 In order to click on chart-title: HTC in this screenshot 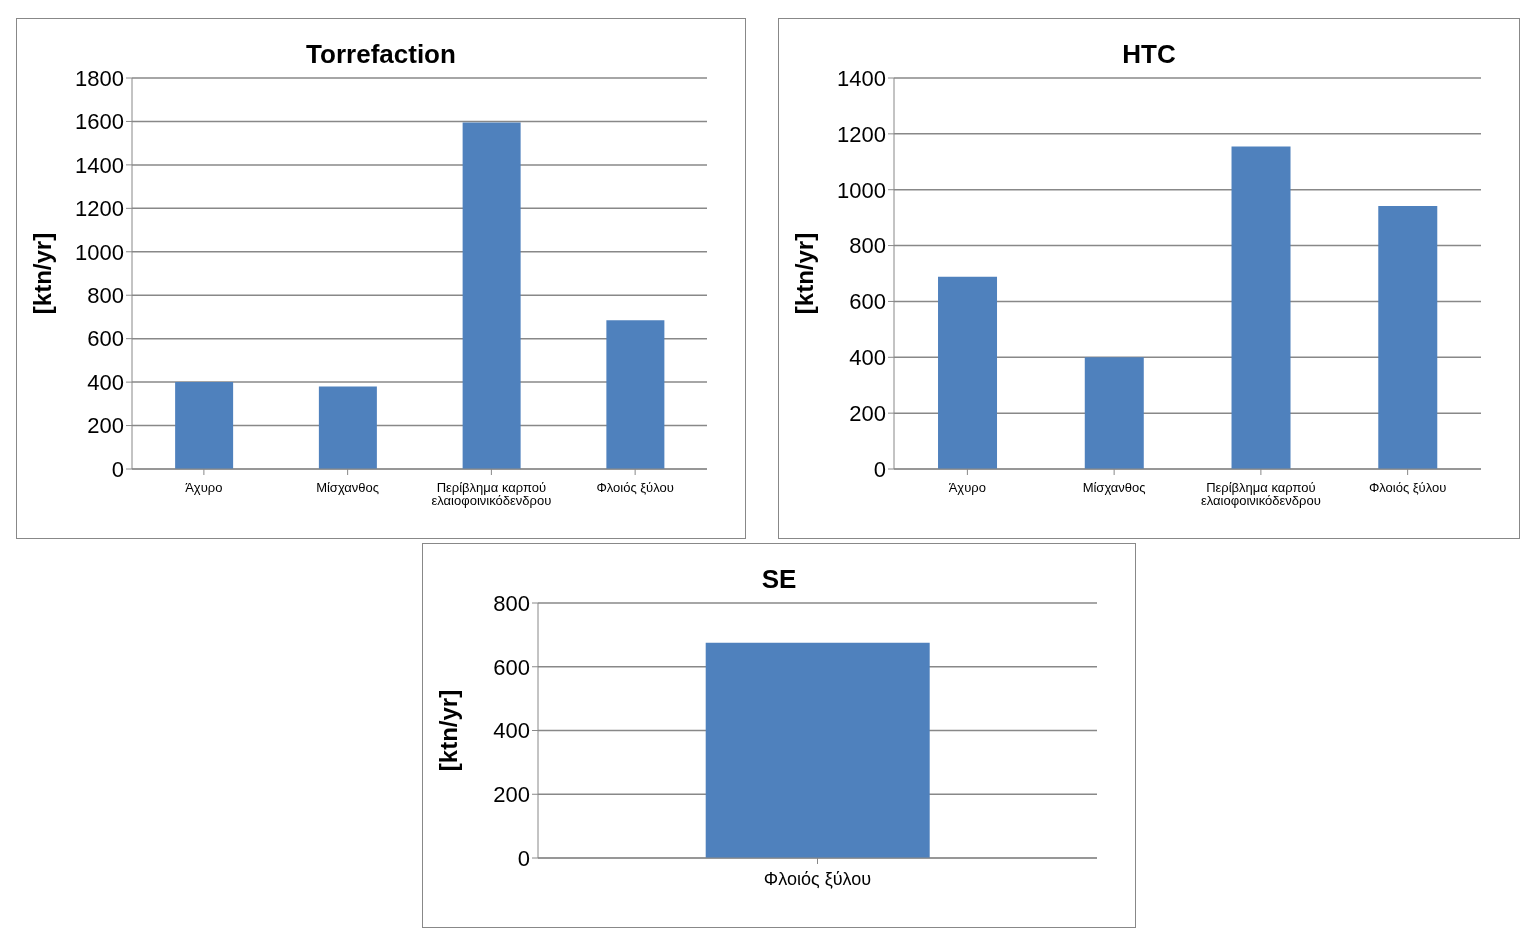, I will do `click(1149, 54)`.